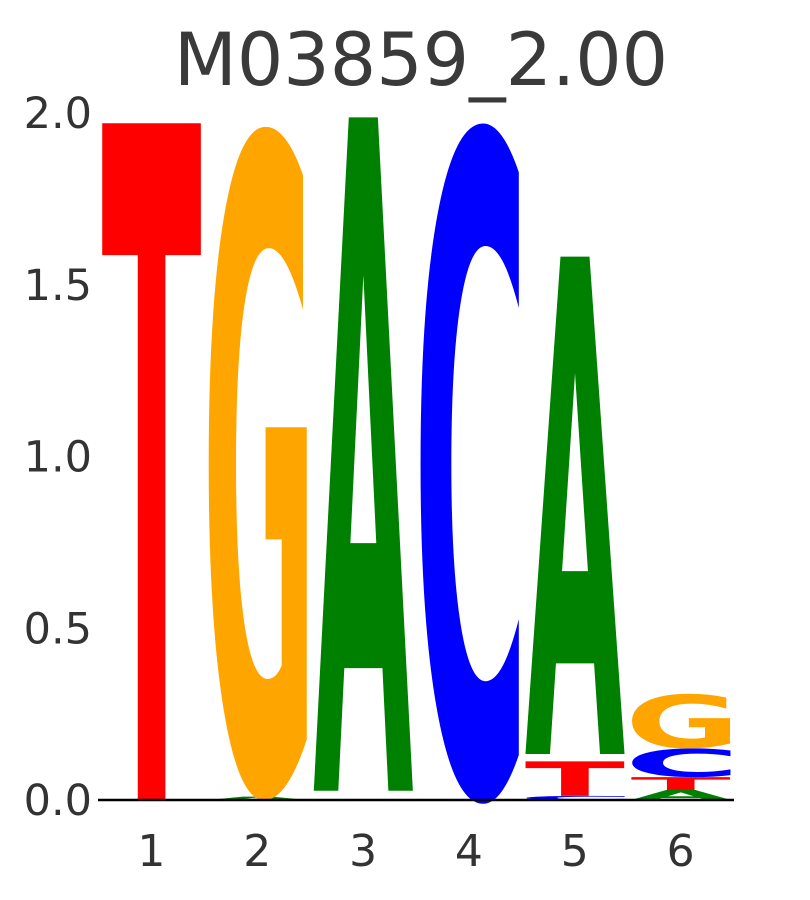  I want to click on y-axis-tick-labels: 0.0 0.5 1.0 1.5 2.0, so click(58, 457).